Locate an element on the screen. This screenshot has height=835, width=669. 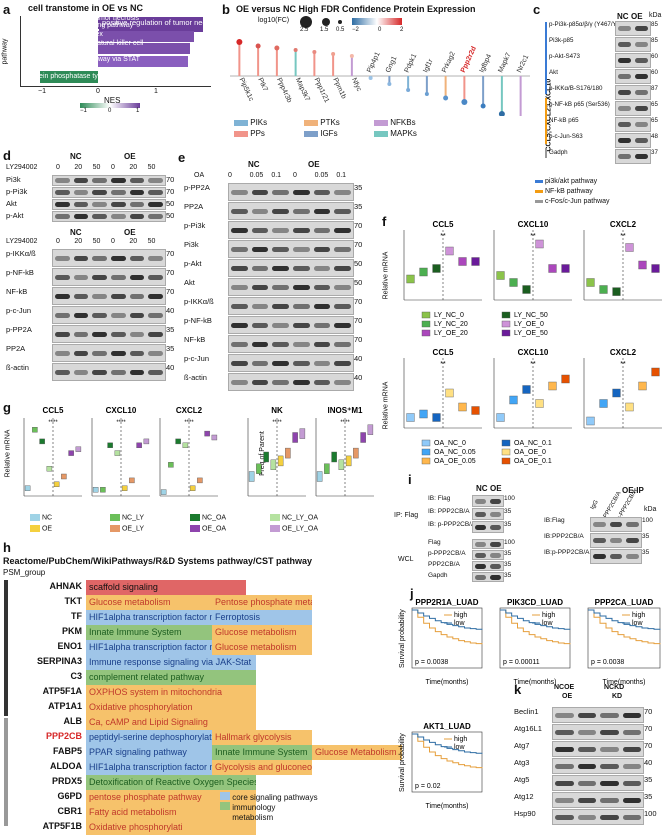
c-lane-nc: NC is located at coordinates (623, 16).